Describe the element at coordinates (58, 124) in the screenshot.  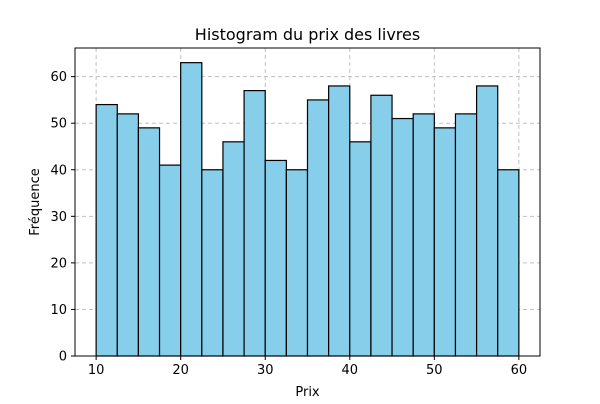
I see `y-tick-label: 50` at that location.